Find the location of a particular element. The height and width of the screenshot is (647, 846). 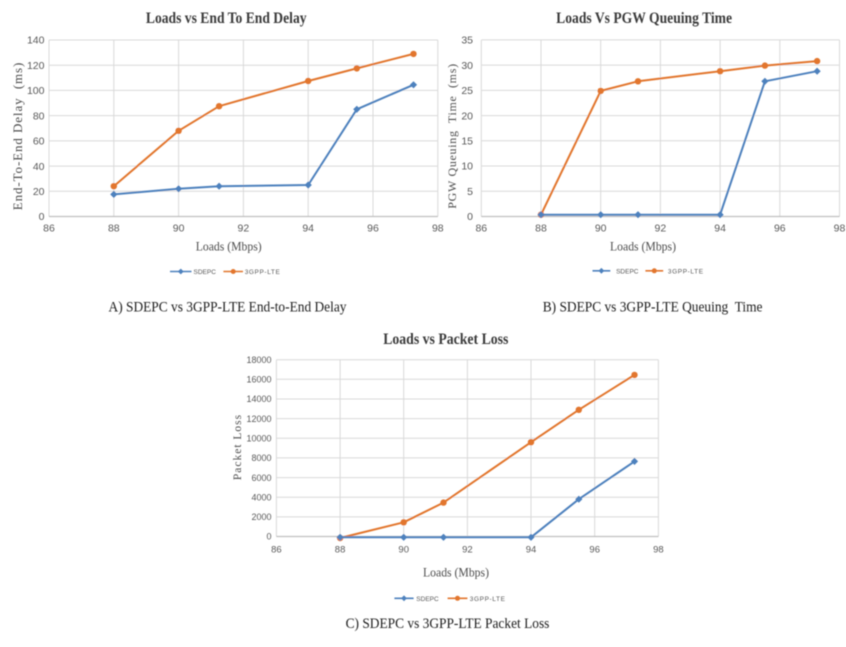

svg-text: PGW Queuing Time (ms) is located at coordinates (452, 136).